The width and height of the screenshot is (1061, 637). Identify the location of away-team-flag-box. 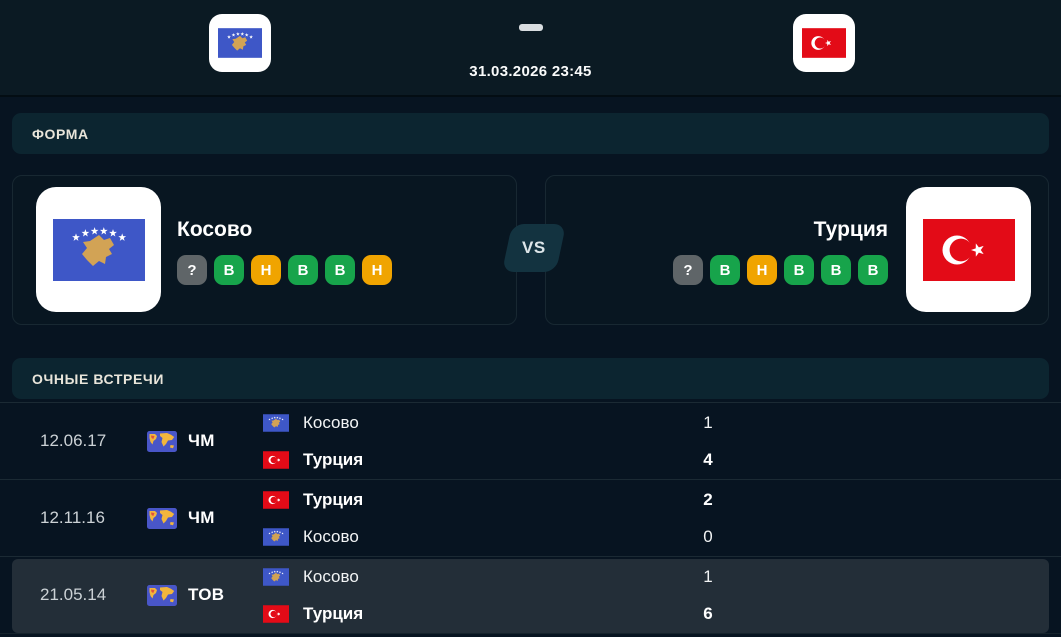
(968, 249).